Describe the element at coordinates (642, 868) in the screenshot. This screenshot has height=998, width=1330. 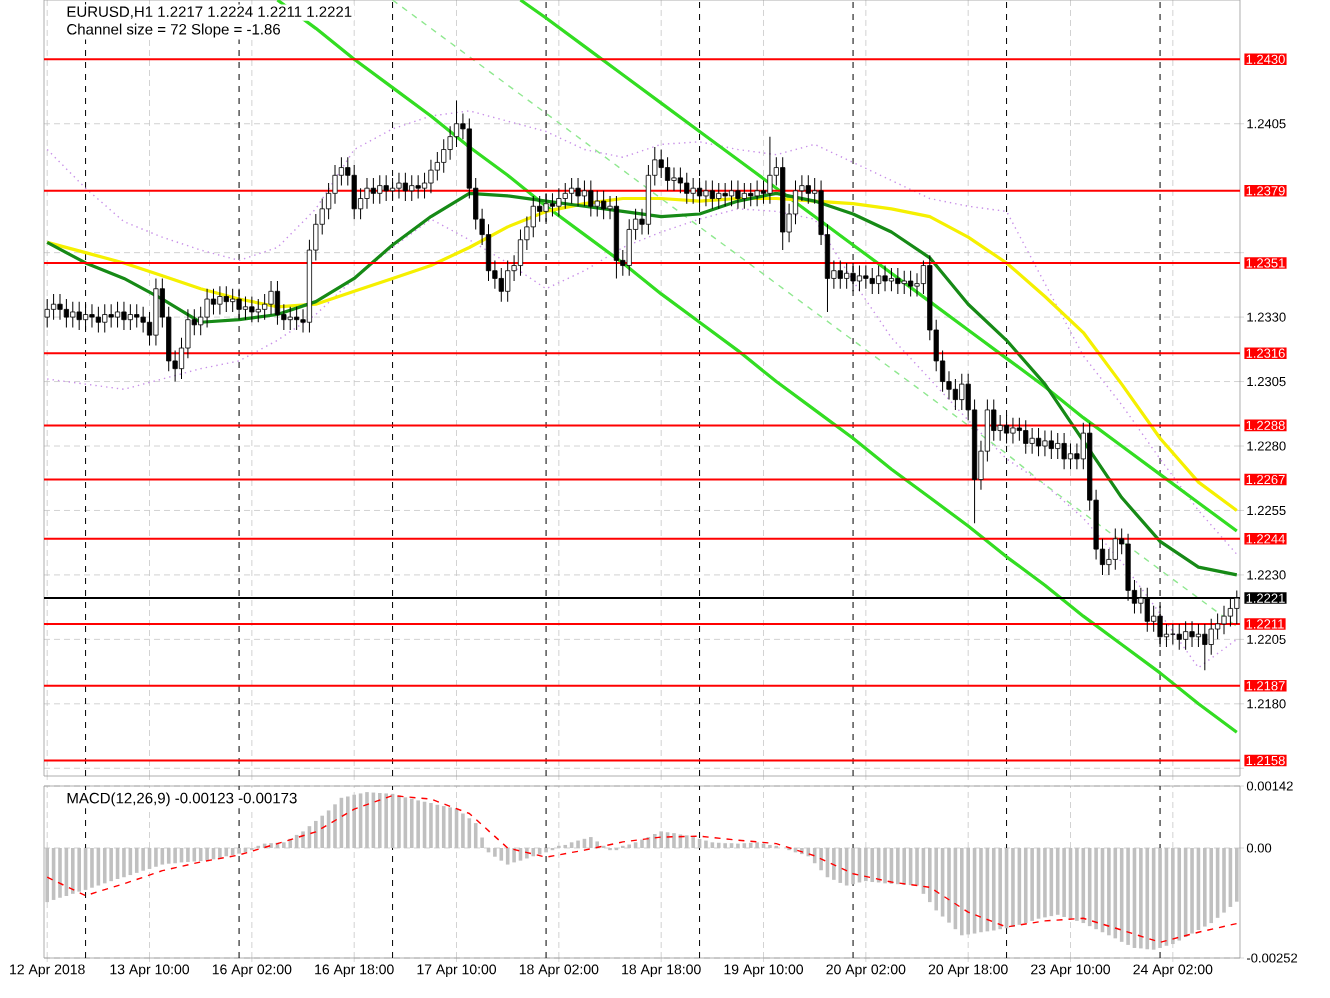
I see `line-series` at that location.